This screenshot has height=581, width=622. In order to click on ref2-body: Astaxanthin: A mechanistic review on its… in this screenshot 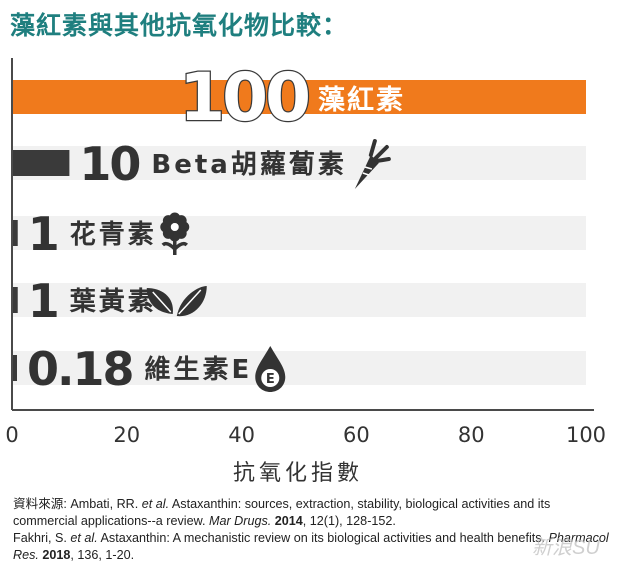, I will do `click(323, 538)`.